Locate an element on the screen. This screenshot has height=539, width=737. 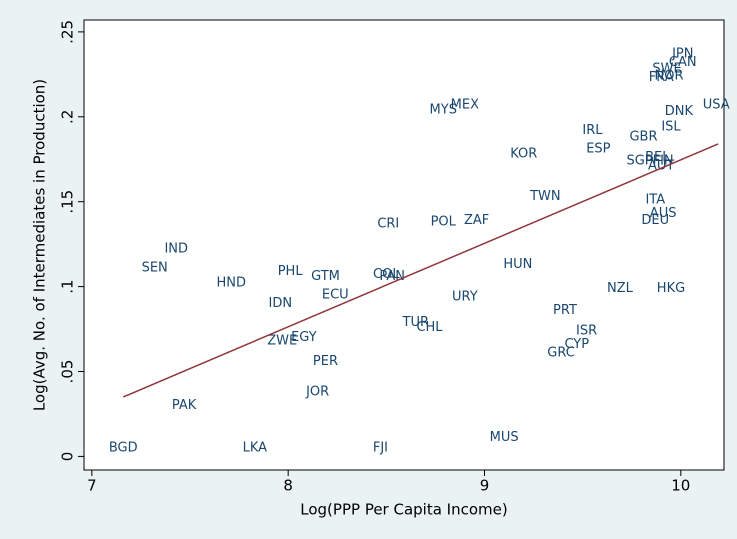
point-label: SGP is located at coordinates (639, 160).